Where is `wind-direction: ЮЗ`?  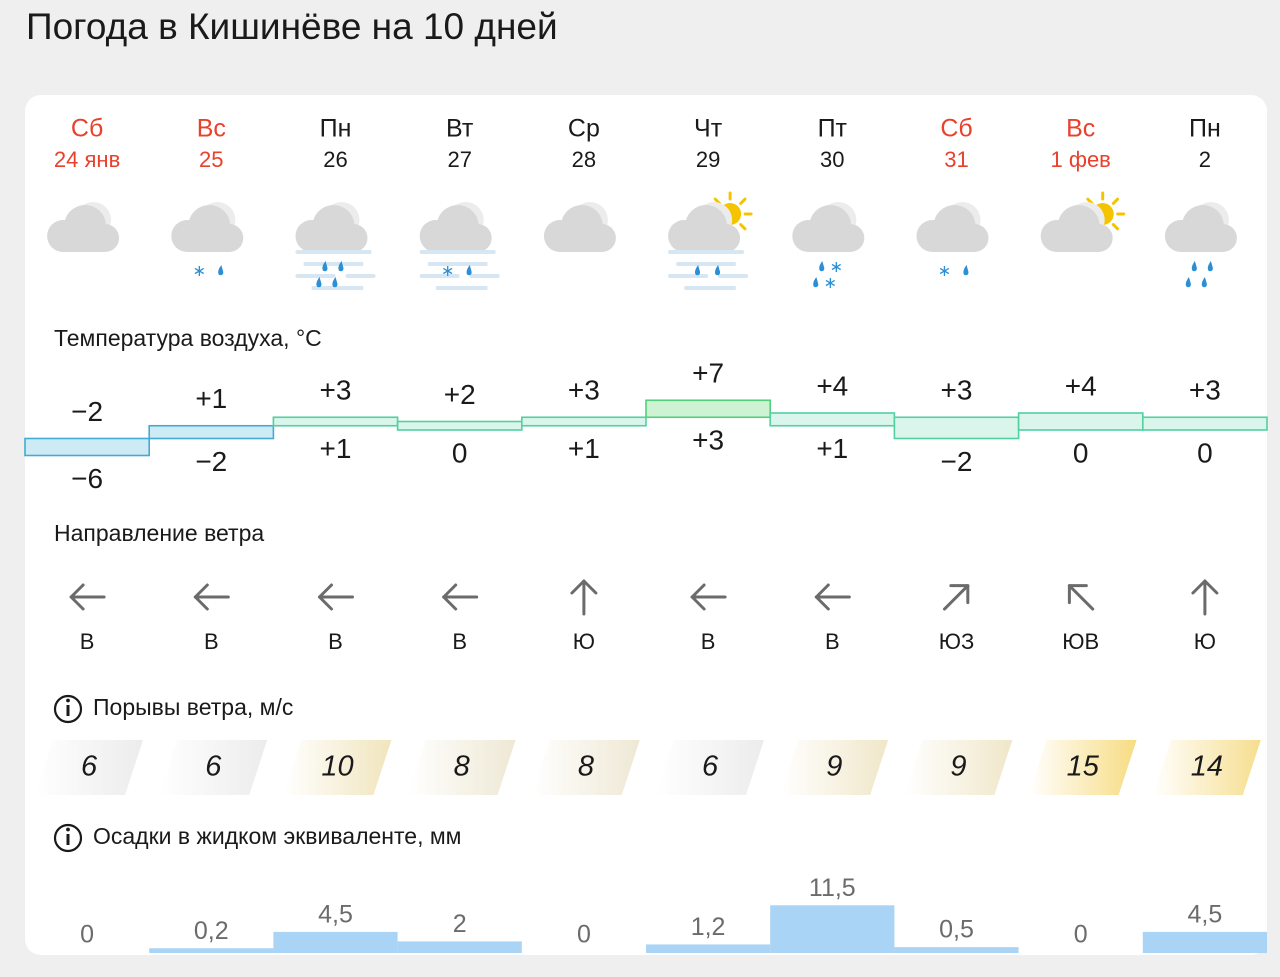 wind-direction: ЮЗ is located at coordinates (957, 641).